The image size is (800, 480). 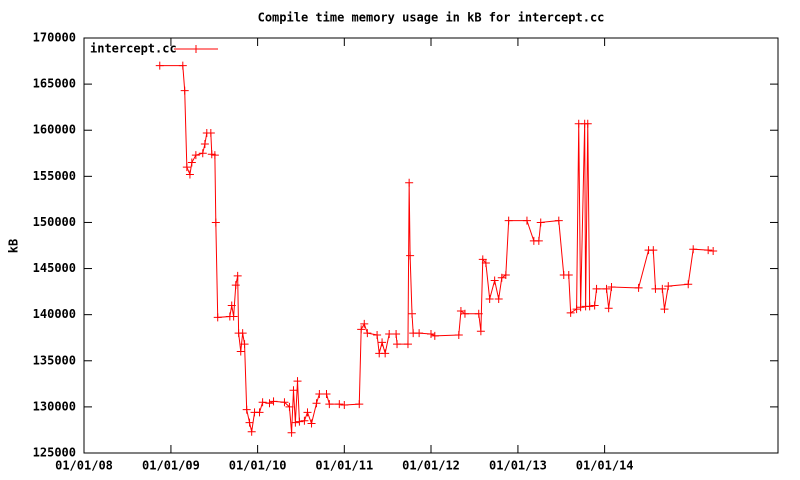 What do you see at coordinates (605, 466) in the screenshot?
I see `x-tick-label: 01/01/14` at bounding box center [605, 466].